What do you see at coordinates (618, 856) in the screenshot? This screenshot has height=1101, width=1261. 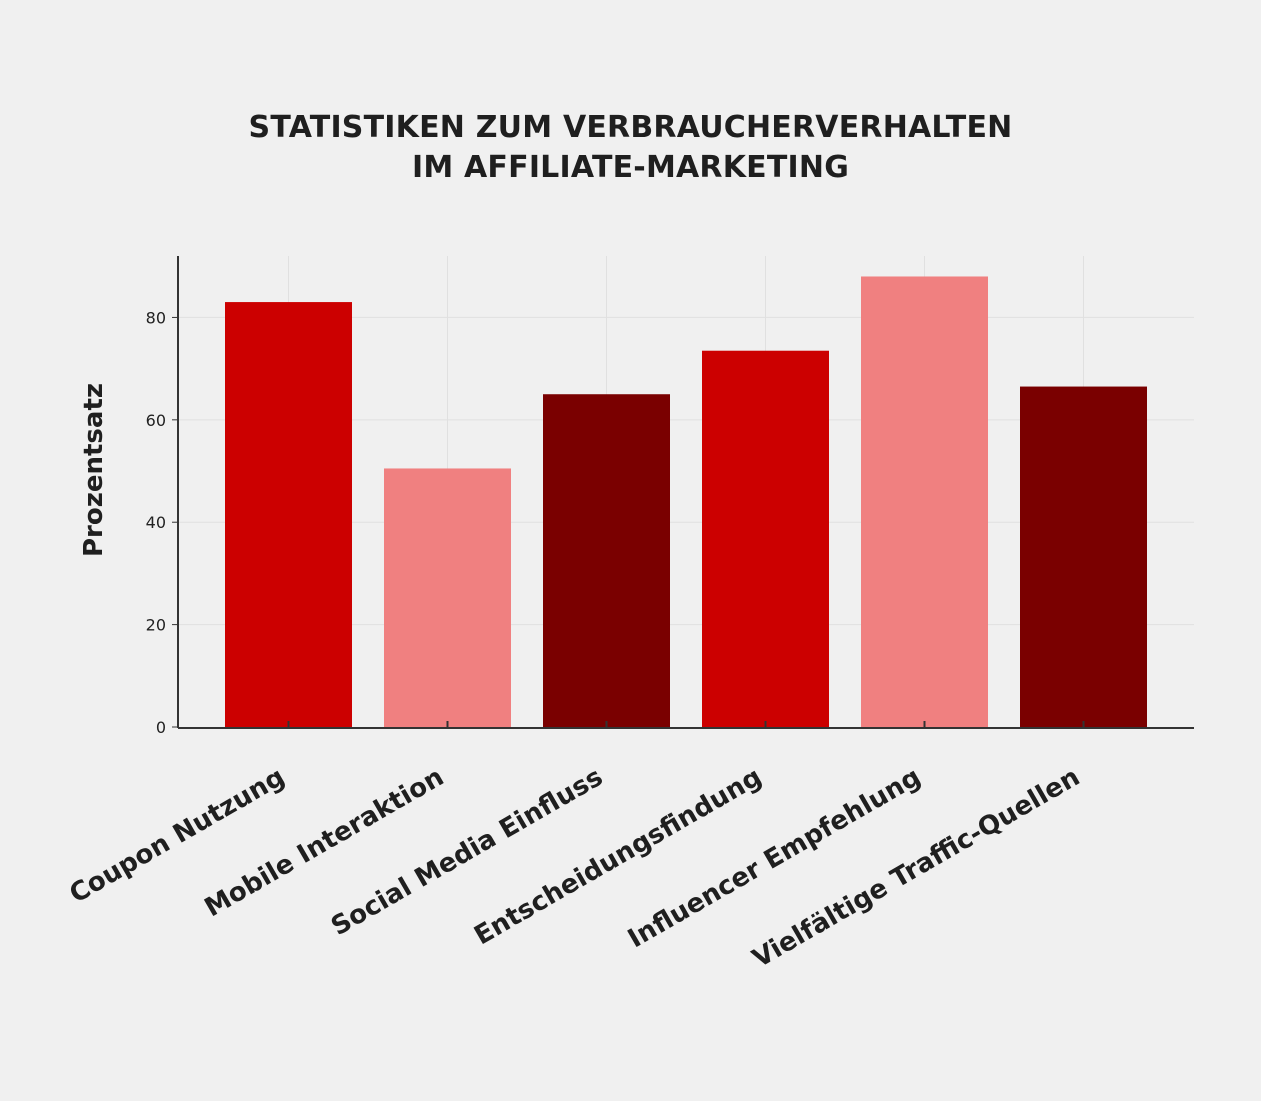 I see `x-tick-label: Entscheidungsfindung` at bounding box center [618, 856].